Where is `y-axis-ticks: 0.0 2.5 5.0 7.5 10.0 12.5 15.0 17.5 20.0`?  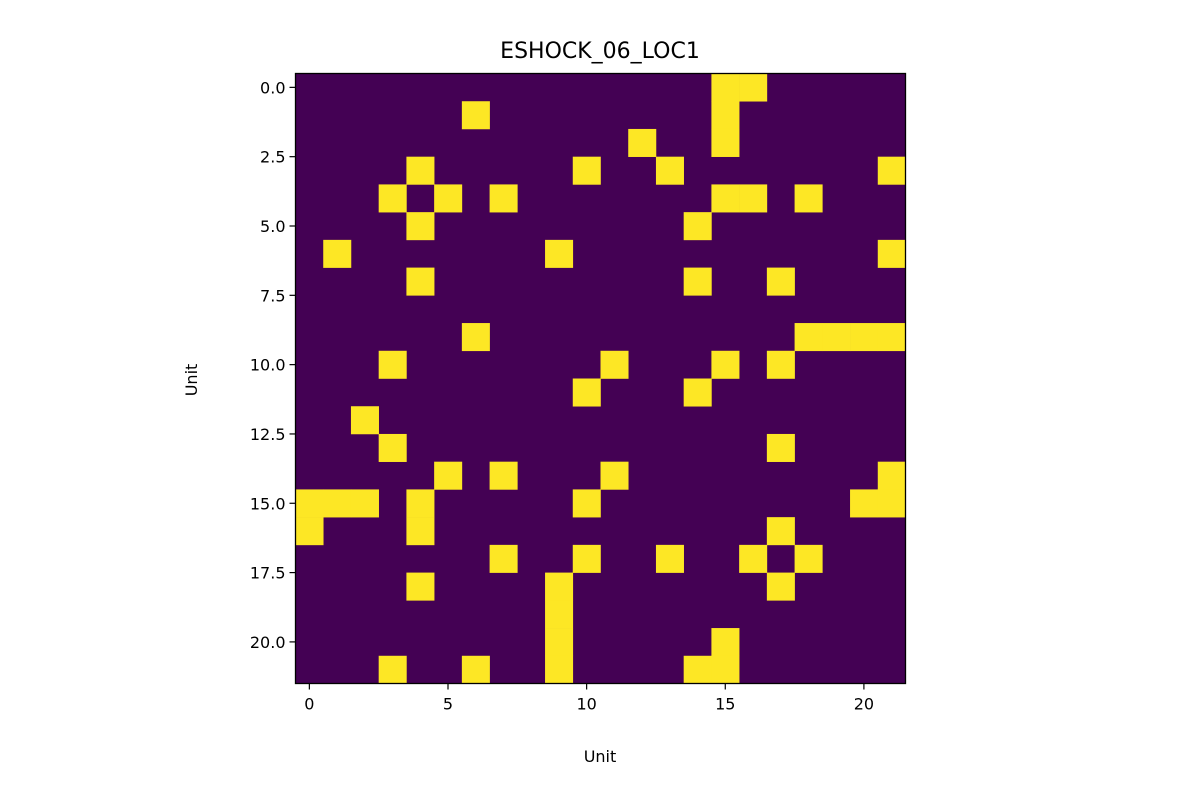 y-axis-ticks: 0.0 2.5 5.0 7.5 10.0 12.5 15.0 17.5 20.0 is located at coordinates (273, 365).